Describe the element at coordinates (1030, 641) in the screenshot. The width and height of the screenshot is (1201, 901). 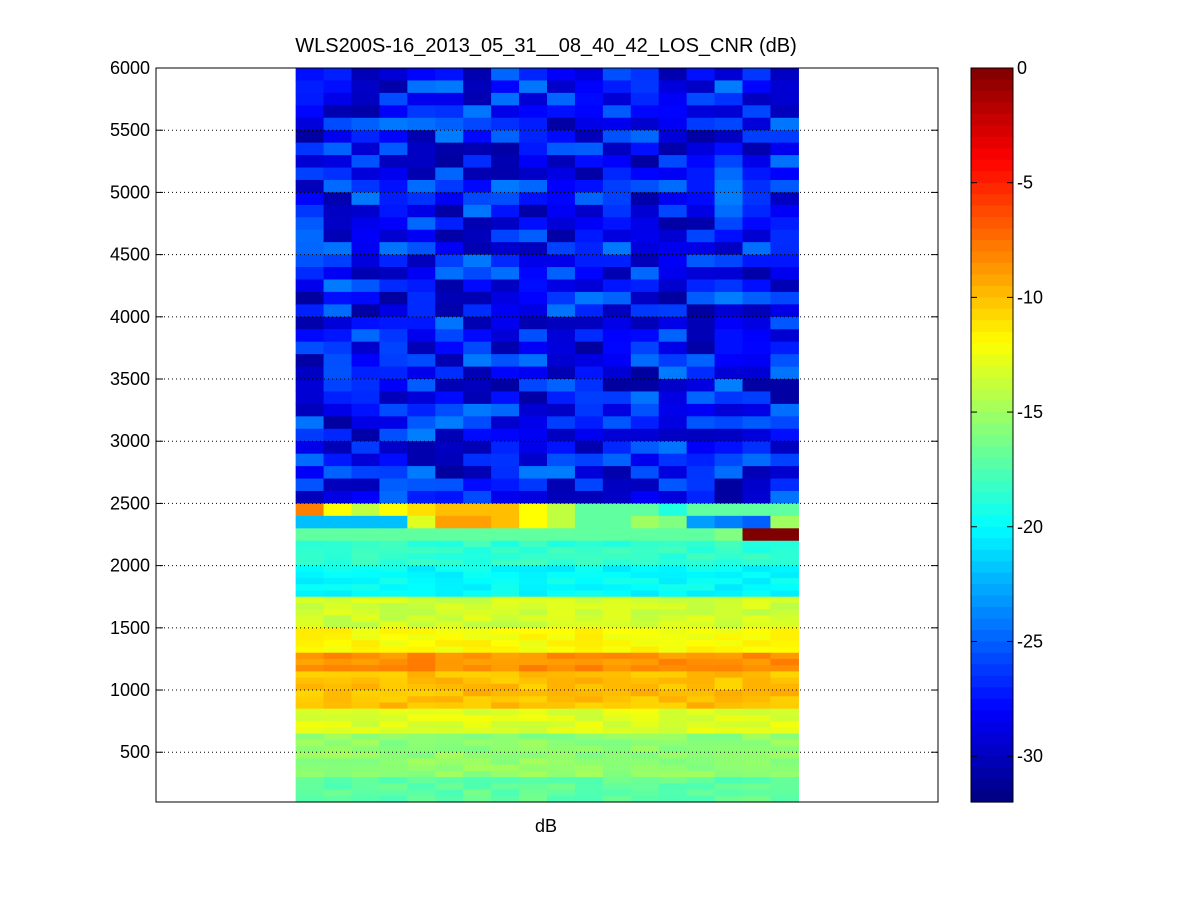
I see `colorbar-tick-label: -25` at that location.